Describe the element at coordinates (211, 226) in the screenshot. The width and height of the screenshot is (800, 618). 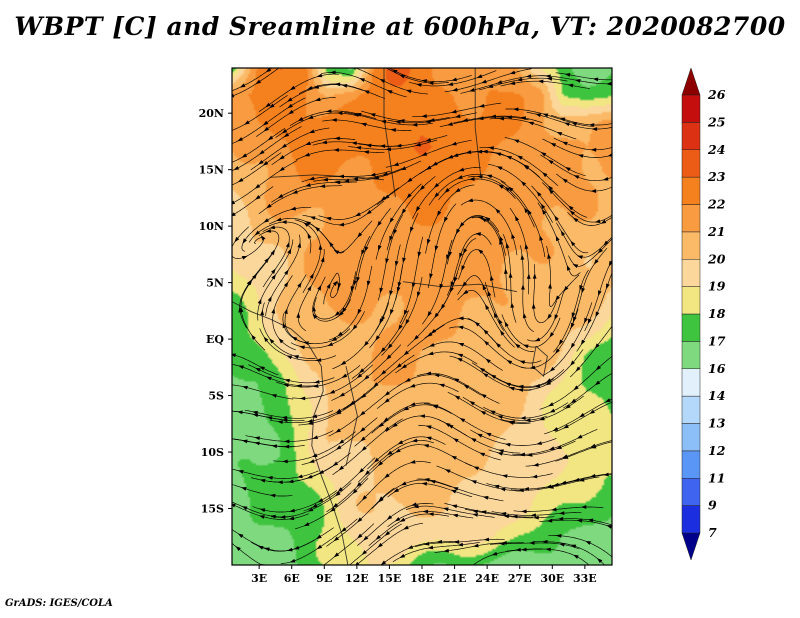
I see `lat-tick-label: 10N` at that location.